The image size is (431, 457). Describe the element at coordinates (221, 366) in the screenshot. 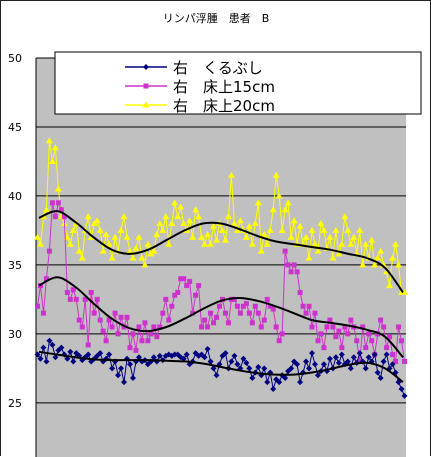

I see `trend-ankle` at that location.